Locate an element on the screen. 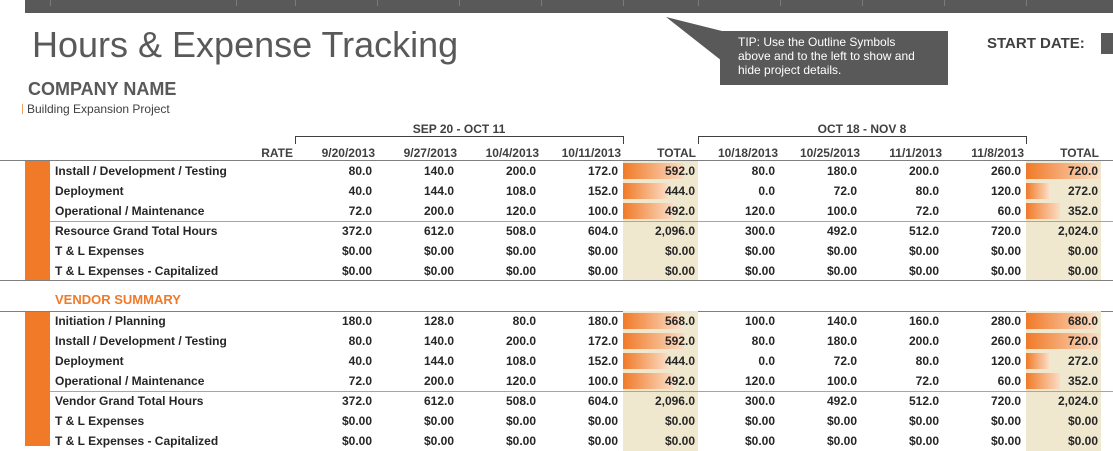 This screenshot has height=451, width=1113. total-cell: 444.0 is located at coordinates (660, 191).